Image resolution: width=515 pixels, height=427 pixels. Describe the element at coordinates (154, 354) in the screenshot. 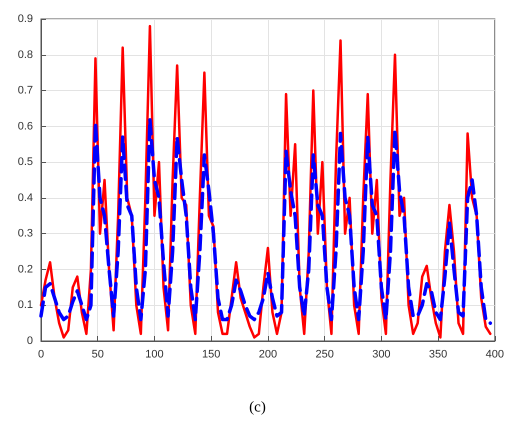

I see `x-tick-label: 100` at that location.